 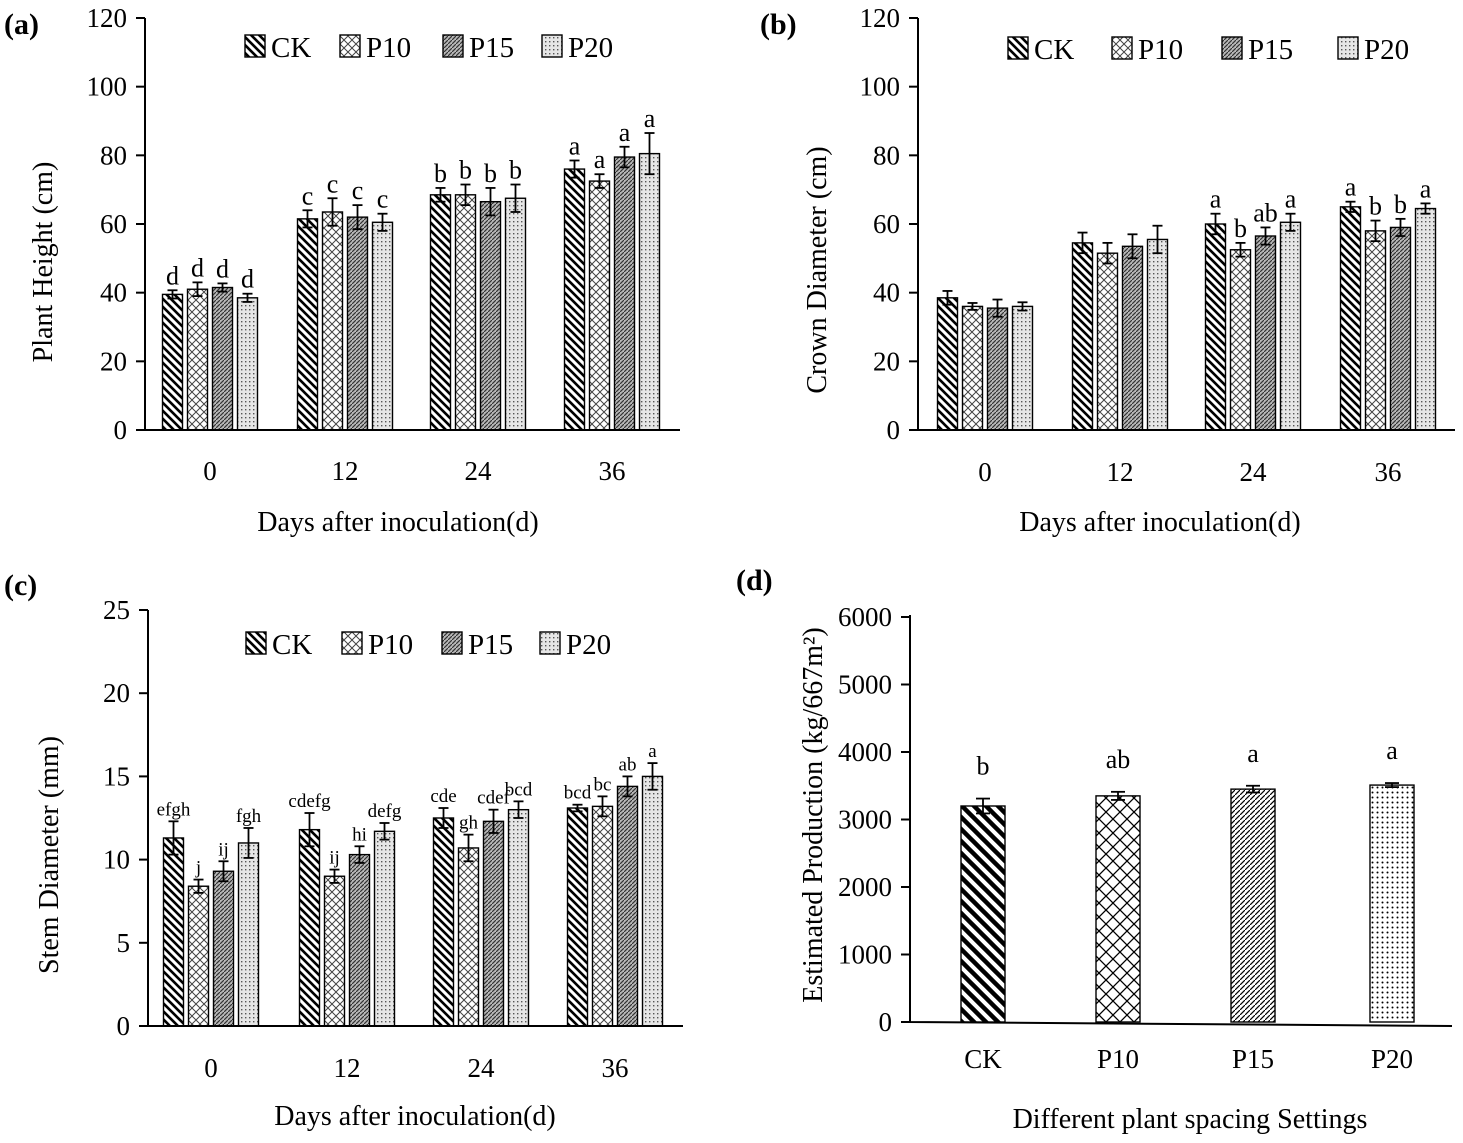 I want to click on panel-c-x-ticks: 0 12 24 36, so click(x=416, y=1068).